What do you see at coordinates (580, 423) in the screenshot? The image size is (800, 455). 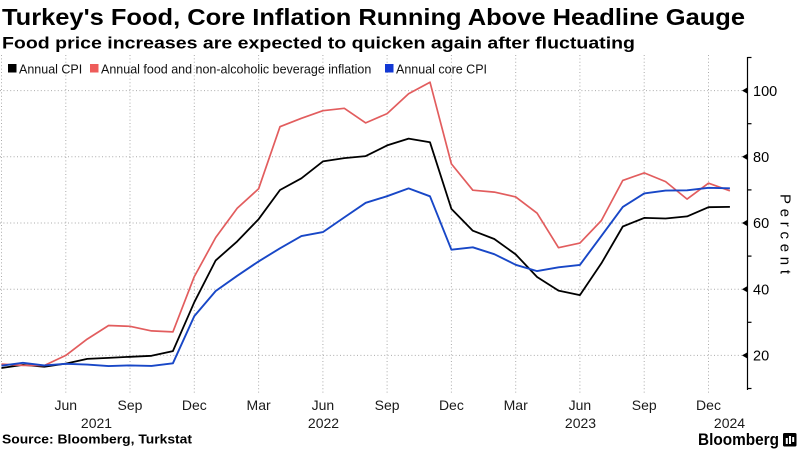 I see `svg-text: 2023` at bounding box center [580, 423].